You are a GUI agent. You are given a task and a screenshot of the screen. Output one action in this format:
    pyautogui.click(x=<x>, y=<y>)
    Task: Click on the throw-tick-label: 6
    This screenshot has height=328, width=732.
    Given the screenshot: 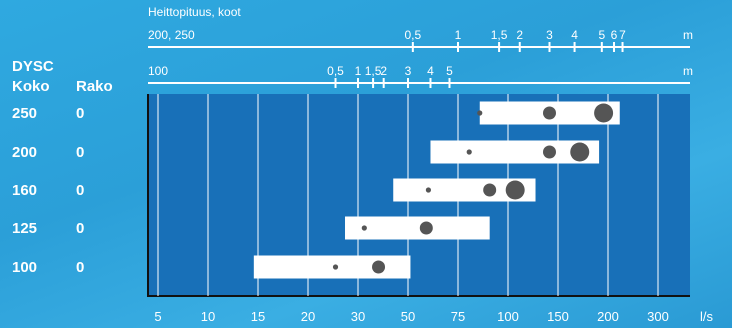 What is the action you would take?
    pyautogui.click(x=614, y=35)
    